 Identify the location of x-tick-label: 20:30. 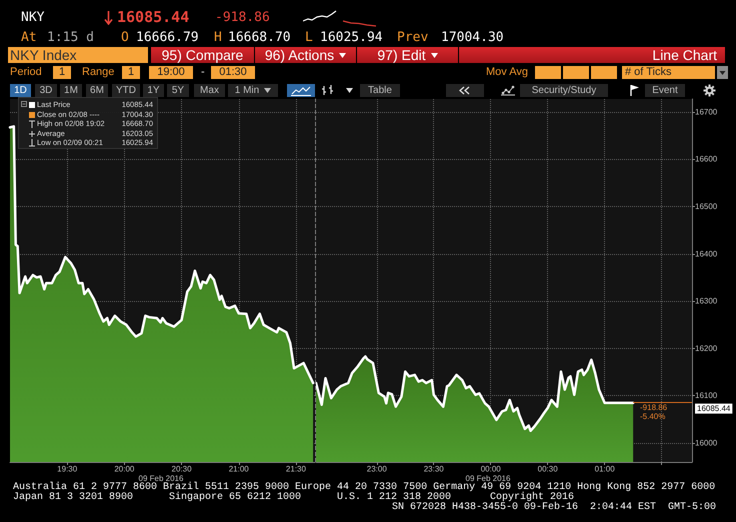
(182, 469).